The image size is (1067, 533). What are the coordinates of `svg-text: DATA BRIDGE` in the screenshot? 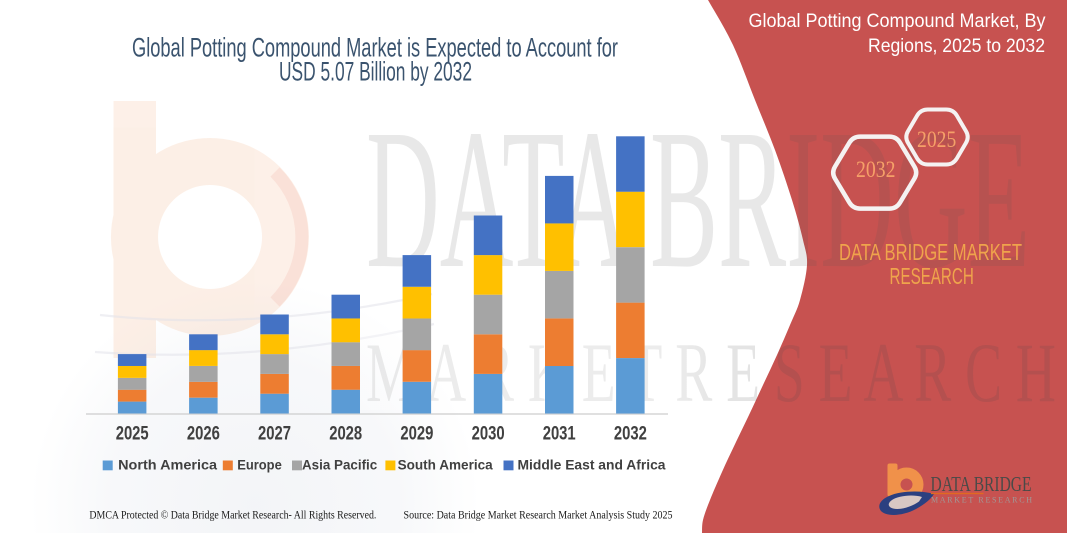 It's located at (981, 484).